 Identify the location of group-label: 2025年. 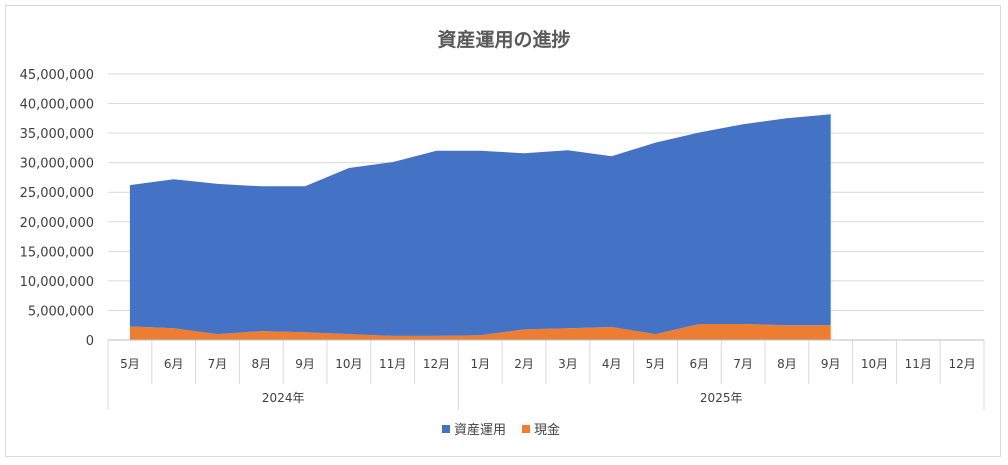
(721, 398).